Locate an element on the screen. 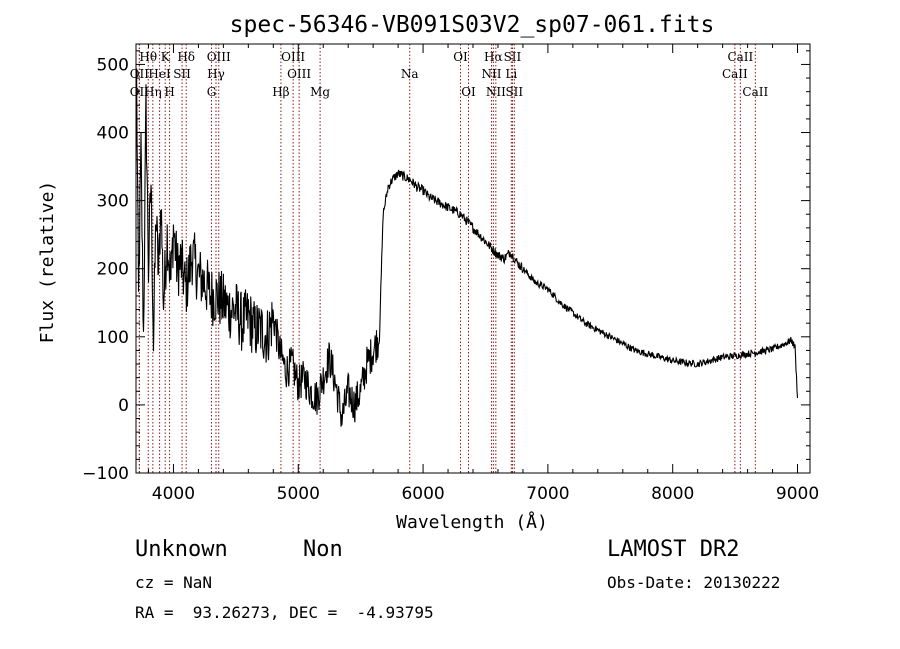 The height and width of the screenshot is (649, 900). x-tick-label: 4000 is located at coordinates (173, 494).